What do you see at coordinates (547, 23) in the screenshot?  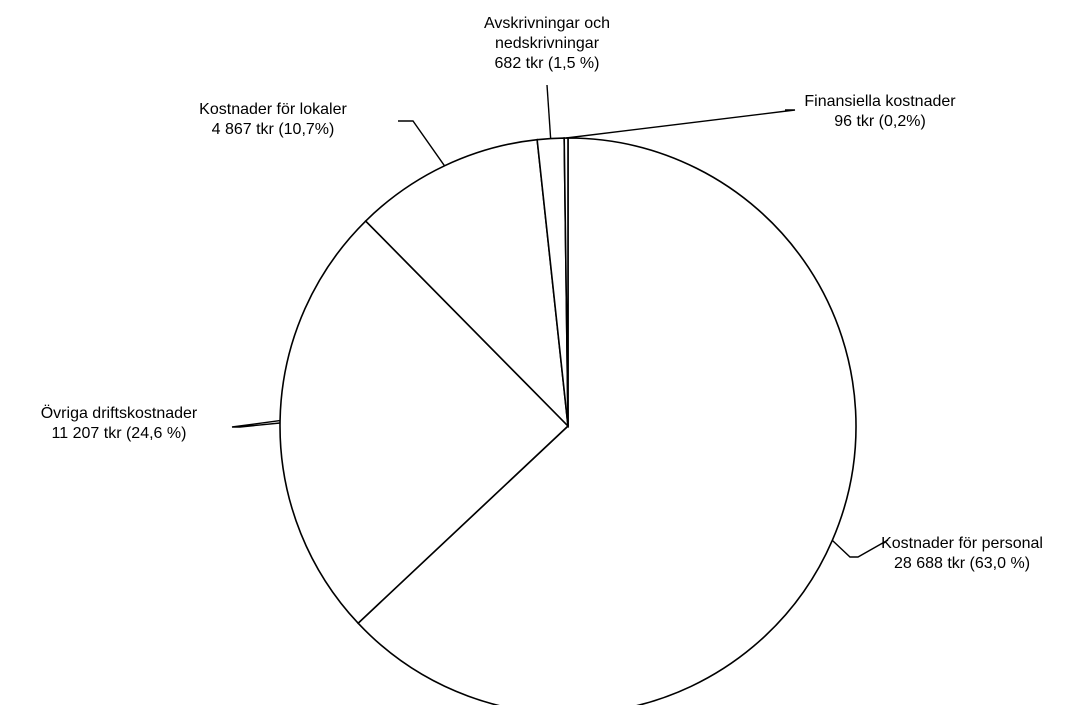 I see `slice-label-line: Avskrivningar och` at bounding box center [547, 23].